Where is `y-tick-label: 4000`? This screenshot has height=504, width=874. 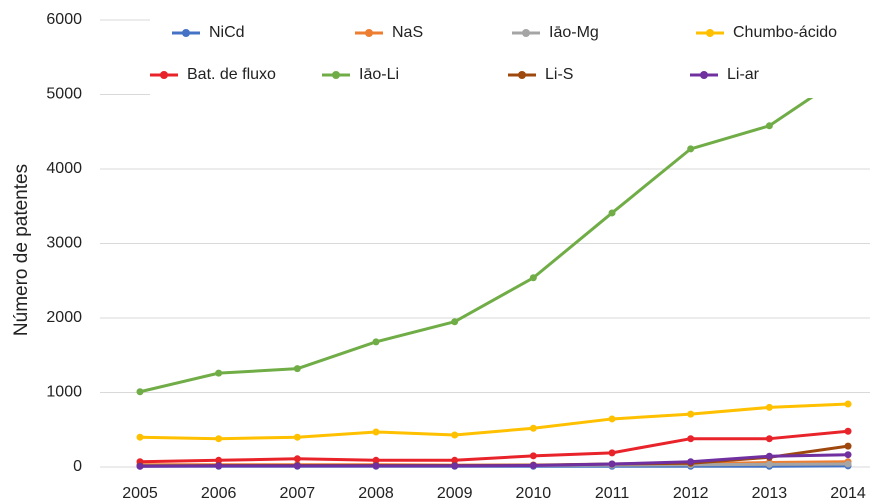 y-tick-label: 4000 is located at coordinates (64, 168).